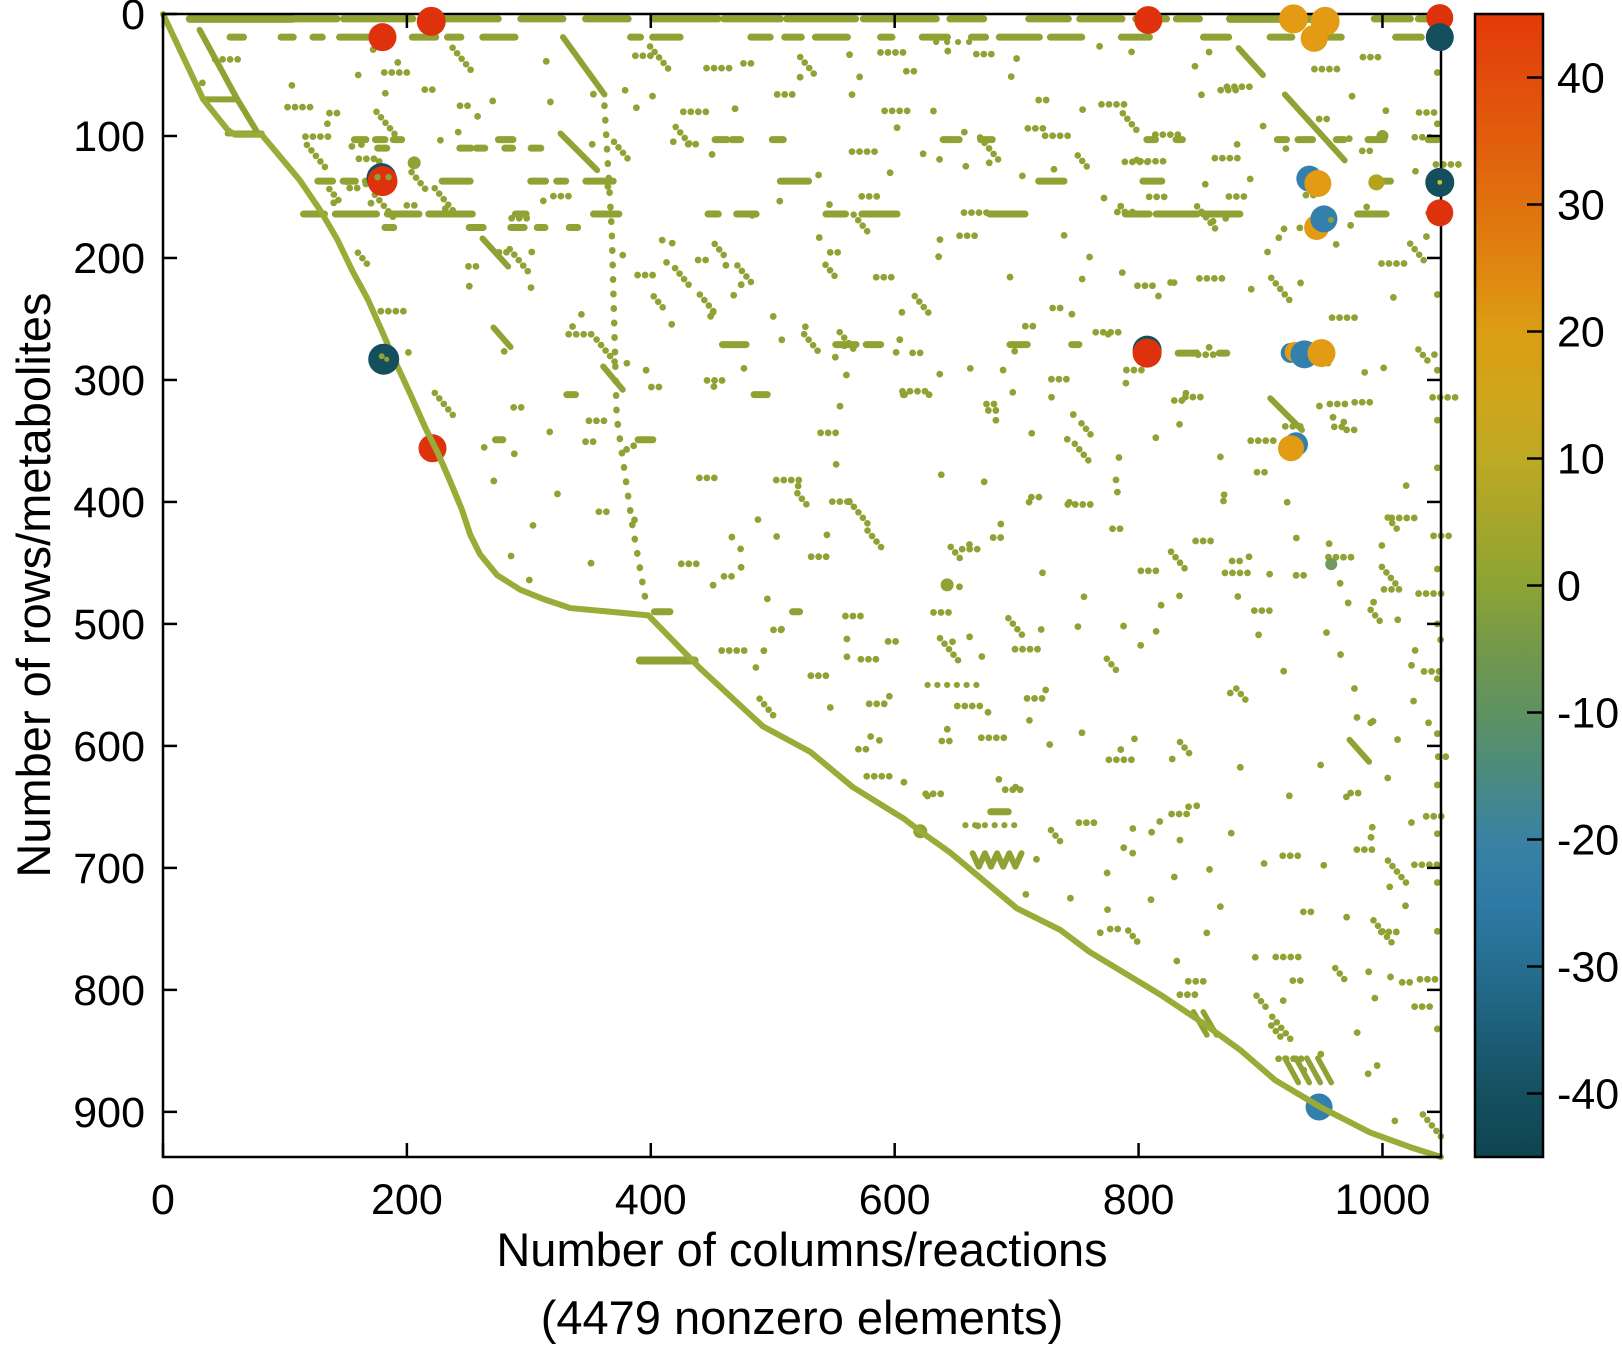 This screenshot has width=1622, height=1365. I want to click on x-tick-label: 1000, so click(1383, 1200).